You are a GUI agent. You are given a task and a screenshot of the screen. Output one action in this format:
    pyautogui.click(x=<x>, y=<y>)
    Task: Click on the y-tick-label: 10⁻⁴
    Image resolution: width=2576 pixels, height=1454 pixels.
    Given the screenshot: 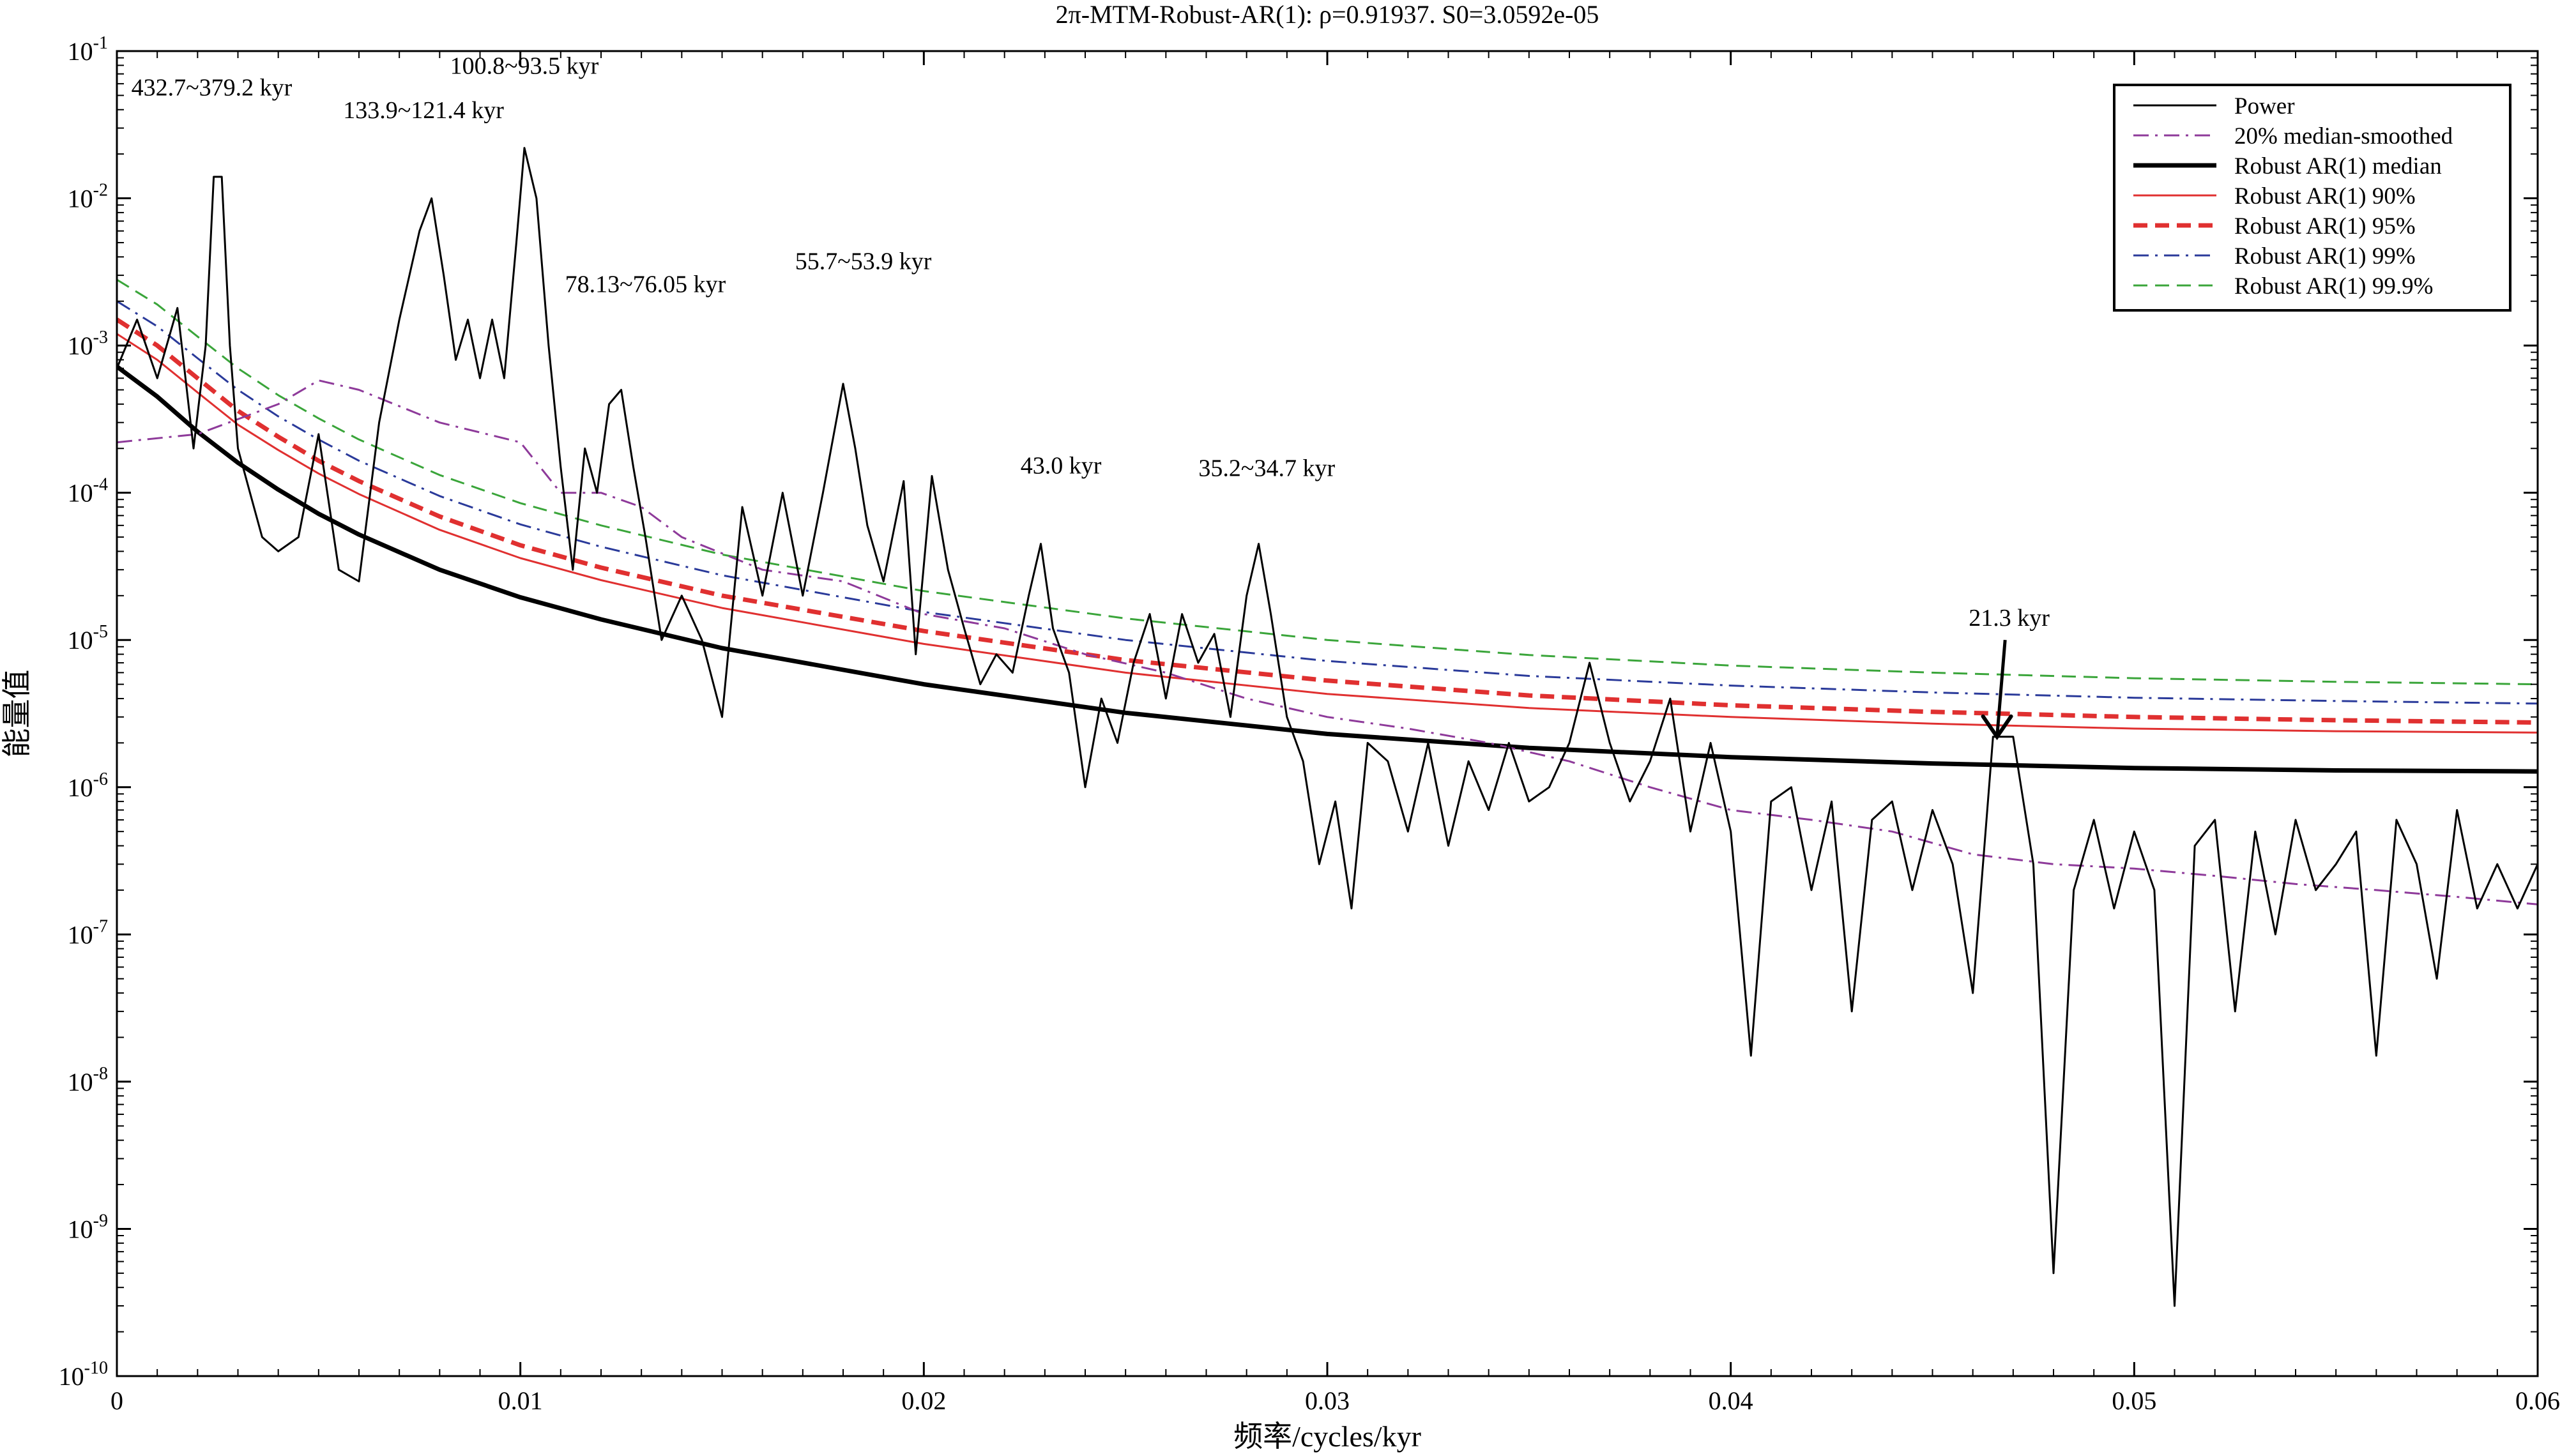 What is the action you would take?
    pyautogui.click(x=88, y=491)
    